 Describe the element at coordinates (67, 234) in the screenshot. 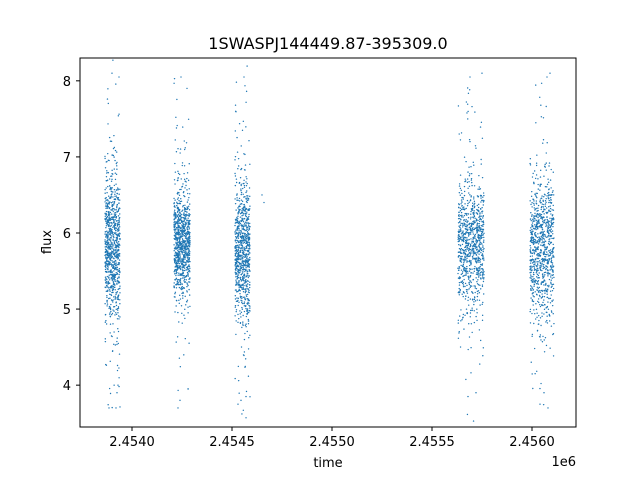

I see `y-tick-label: 6` at that location.